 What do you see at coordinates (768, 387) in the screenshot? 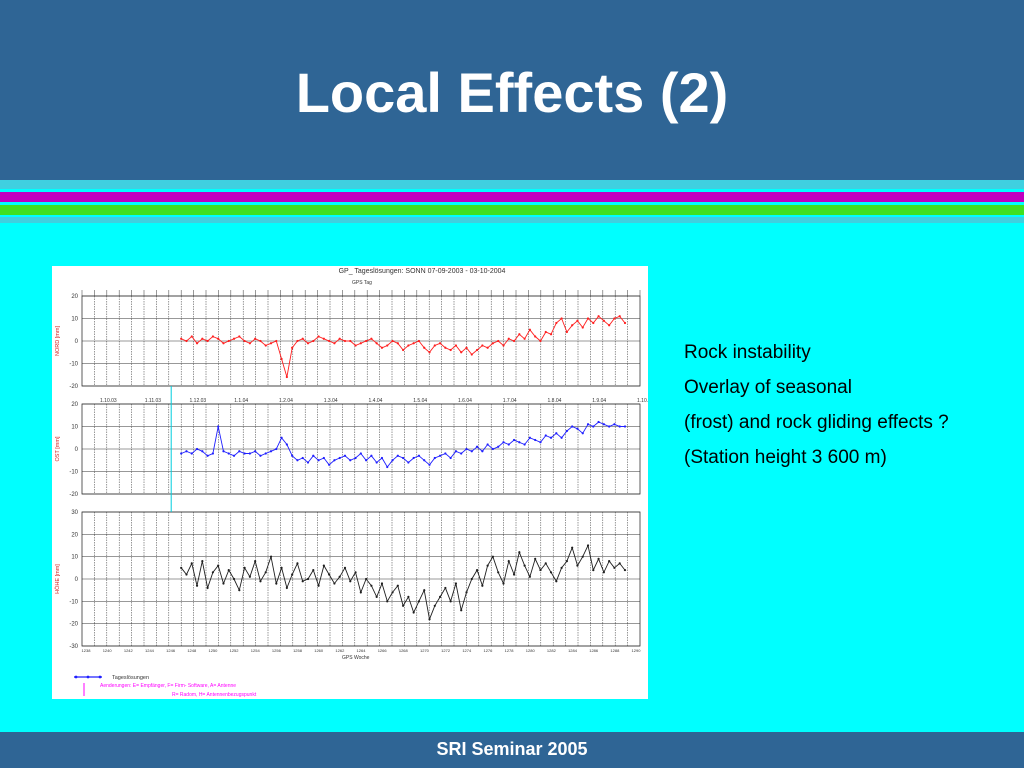
I see `bullet-item: Overlay of seasonal` at bounding box center [768, 387].